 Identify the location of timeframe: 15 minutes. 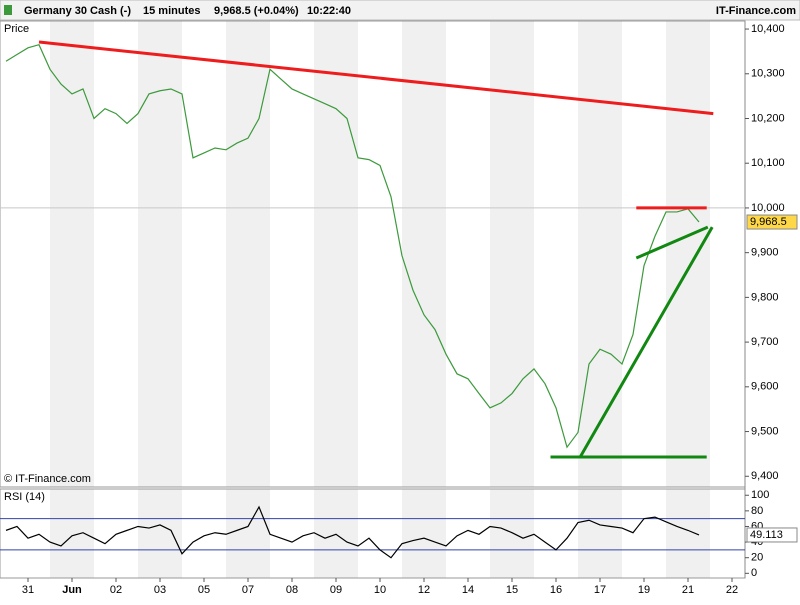
(171, 11).